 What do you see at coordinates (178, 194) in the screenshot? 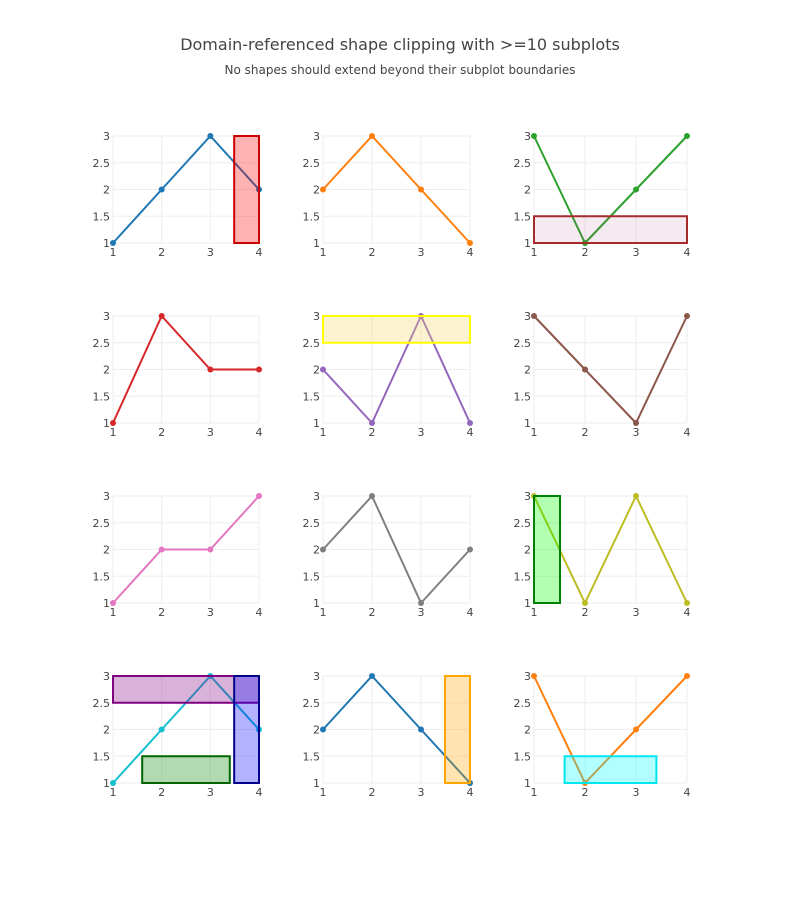
I see `subplot-1: 1 2 3 4 1 1.5 2 2.5 3` at bounding box center [178, 194].